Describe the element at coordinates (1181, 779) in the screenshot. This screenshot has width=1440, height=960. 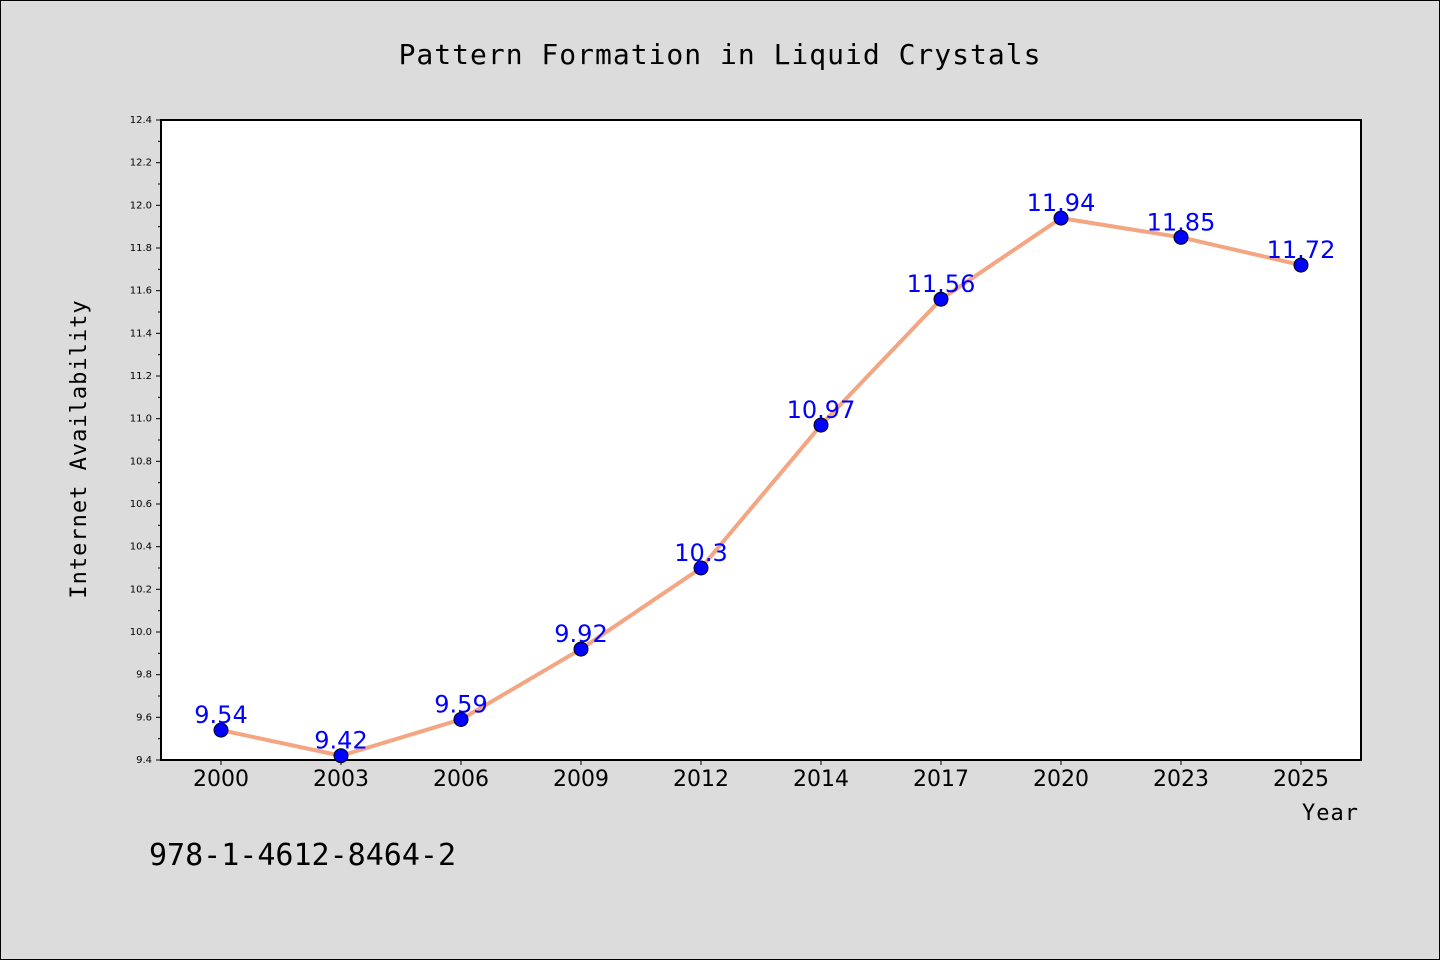
I see `x-tick-label: 2023` at that location.